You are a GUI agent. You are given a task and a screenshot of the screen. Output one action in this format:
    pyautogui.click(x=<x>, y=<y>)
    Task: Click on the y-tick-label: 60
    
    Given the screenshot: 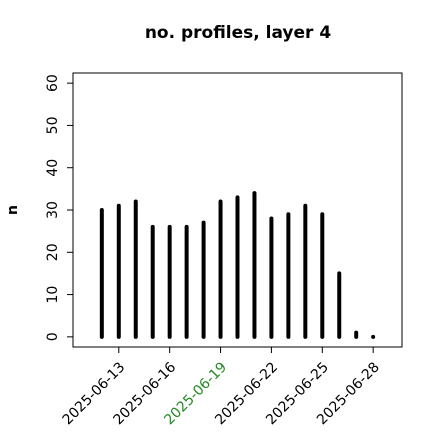 What is the action you would take?
    pyautogui.click(x=53, y=83)
    